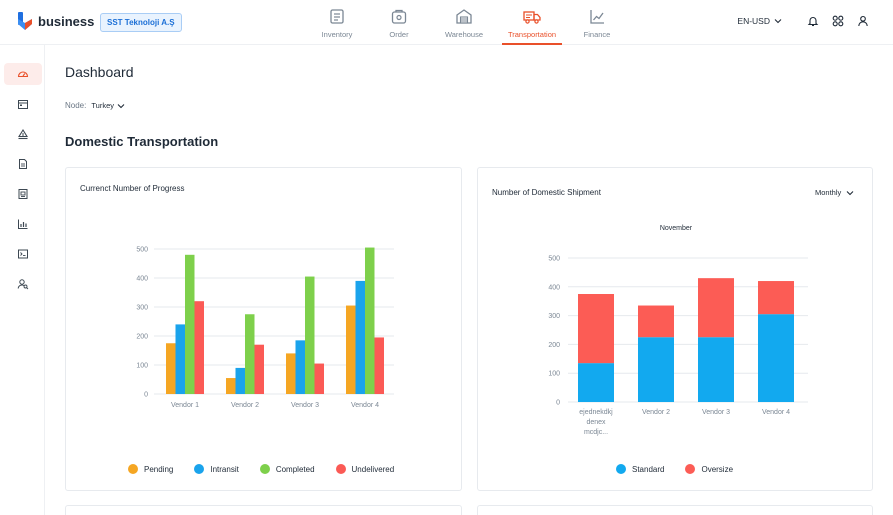 The width and height of the screenshot is (893, 515). I want to click on node-value: Turkey, so click(103, 105).